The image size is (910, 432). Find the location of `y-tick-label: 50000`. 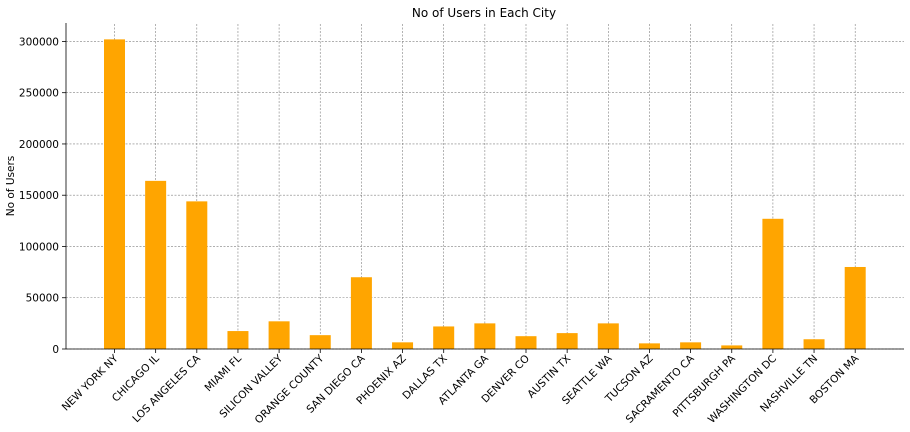

y-tick-label: 50000 is located at coordinates (42, 299).